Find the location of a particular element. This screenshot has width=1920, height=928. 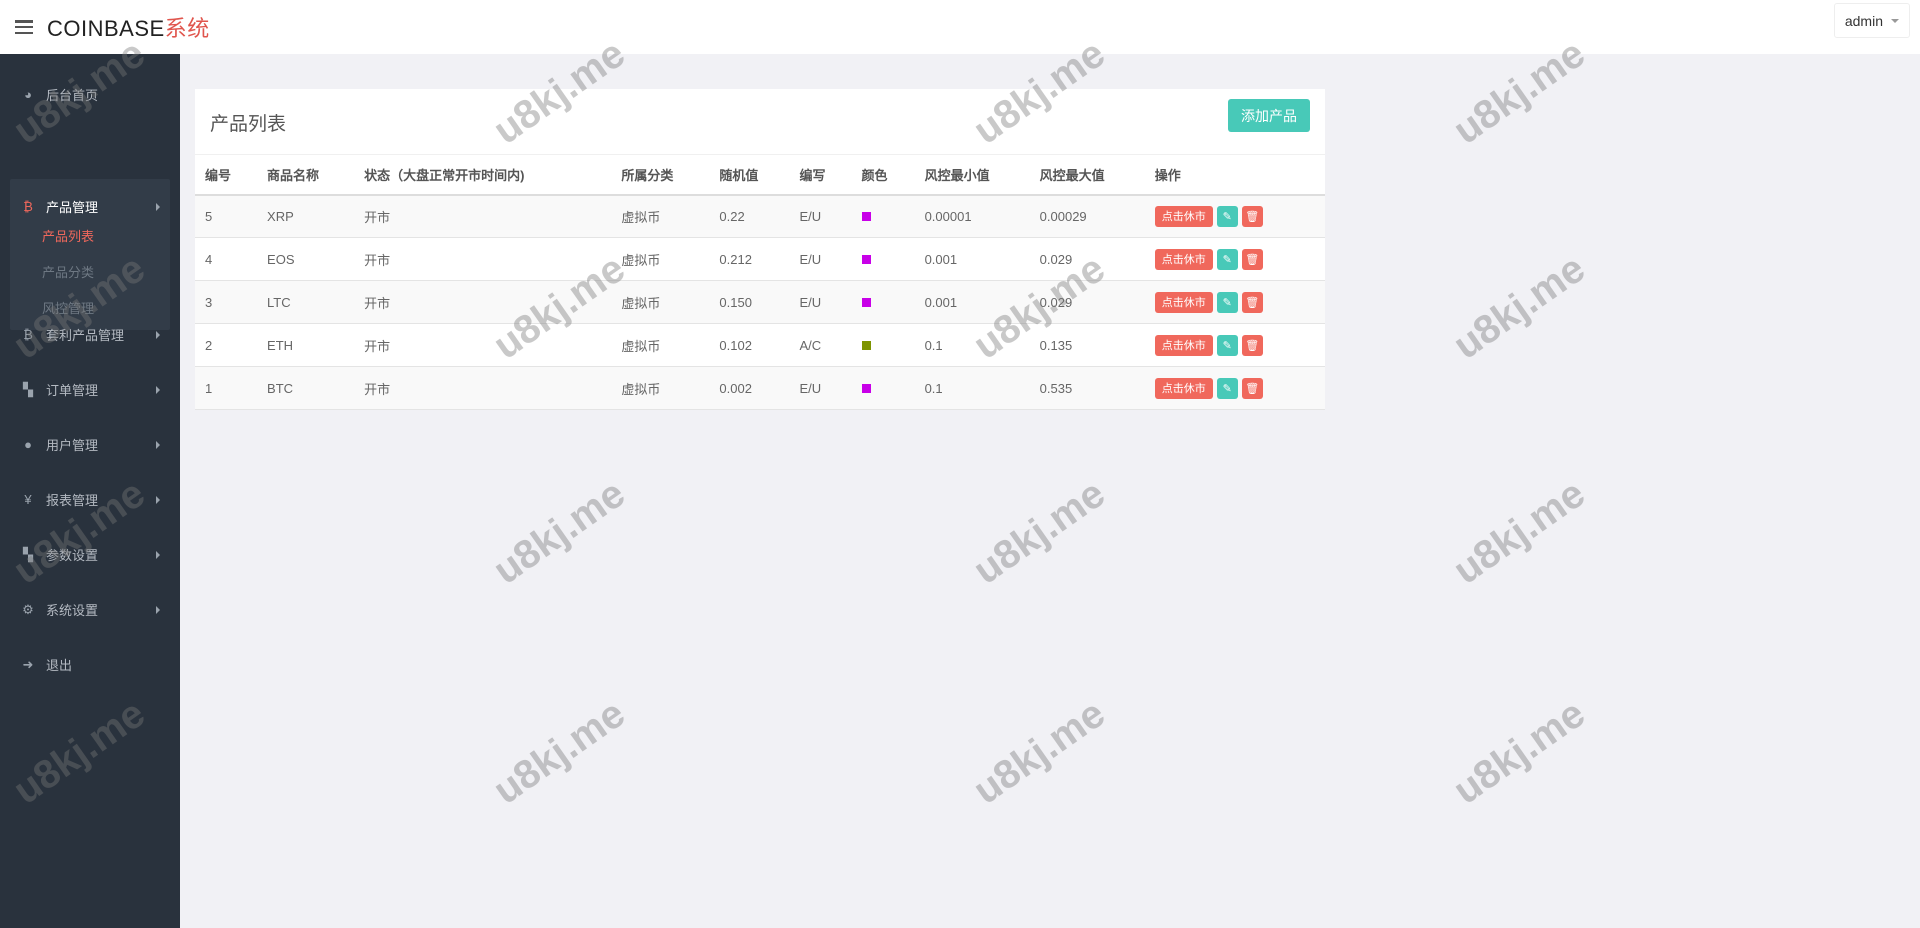

cell-min: 0.1 is located at coordinates (972, 345).